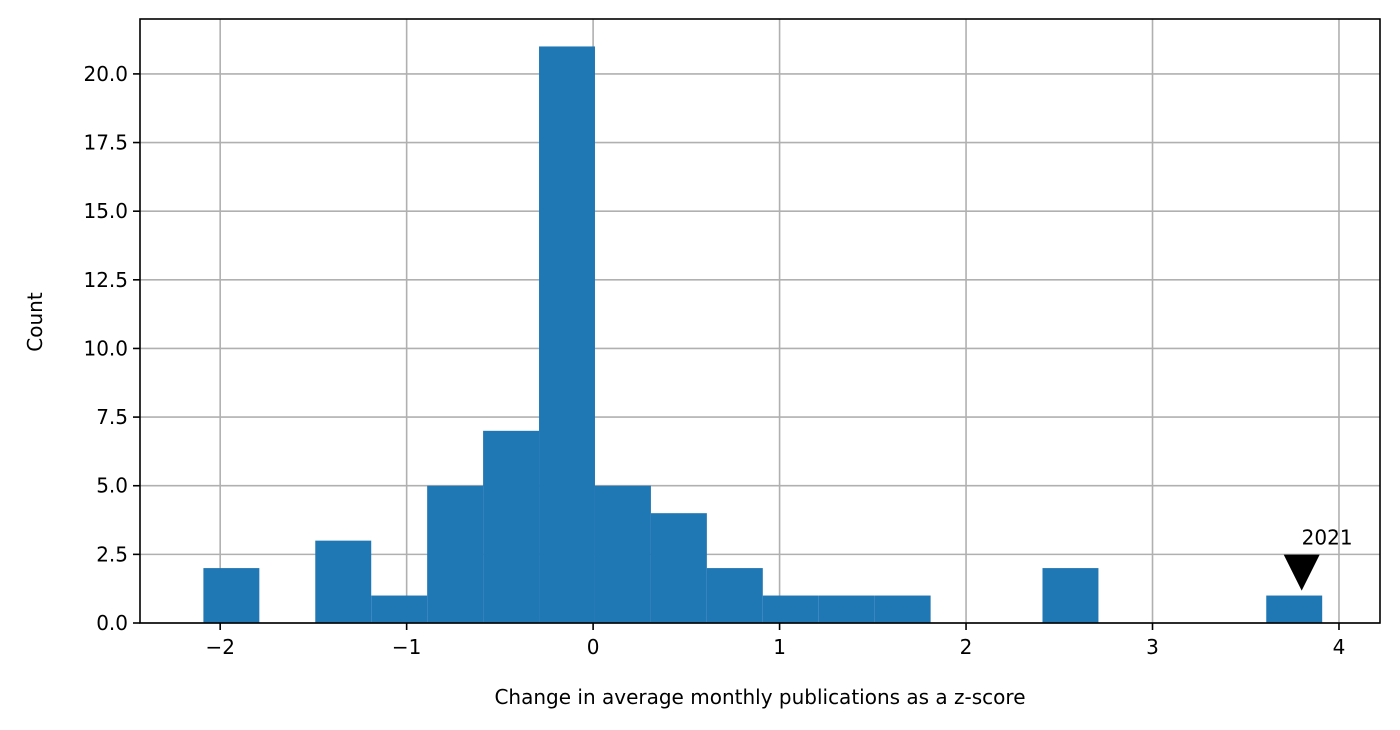 The height and width of the screenshot is (730, 1400). What do you see at coordinates (105, 74) in the screenshot?
I see `y-tick-label: 20.0` at bounding box center [105, 74].